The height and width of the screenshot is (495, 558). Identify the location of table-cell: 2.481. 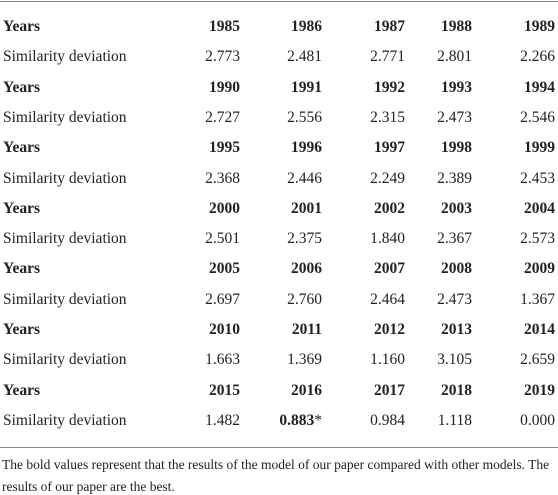
(304, 57).